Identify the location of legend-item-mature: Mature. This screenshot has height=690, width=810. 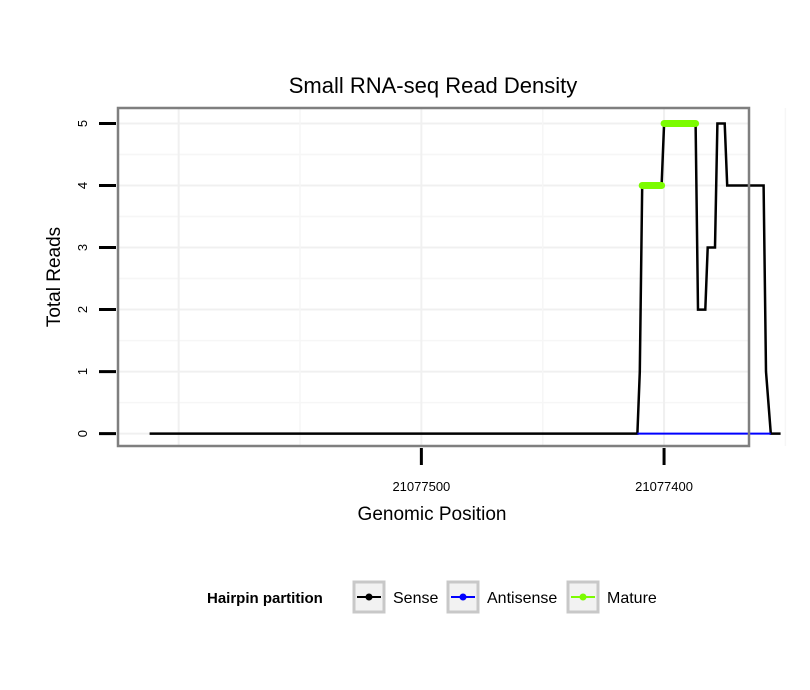
(611, 597).